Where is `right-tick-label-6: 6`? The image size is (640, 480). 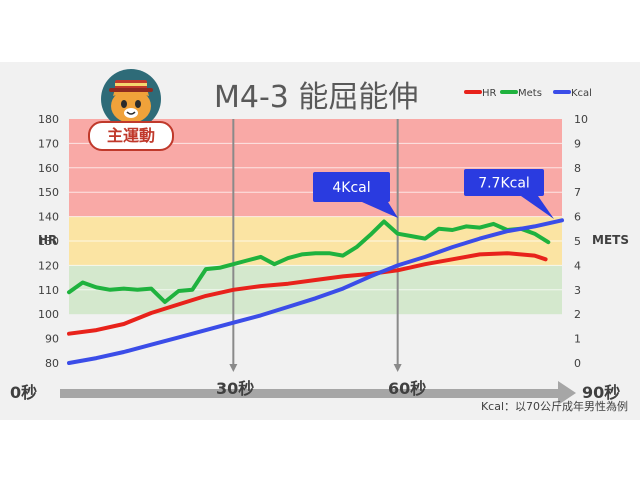
right-tick-label-6: 6 is located at coordinates (577, 217).